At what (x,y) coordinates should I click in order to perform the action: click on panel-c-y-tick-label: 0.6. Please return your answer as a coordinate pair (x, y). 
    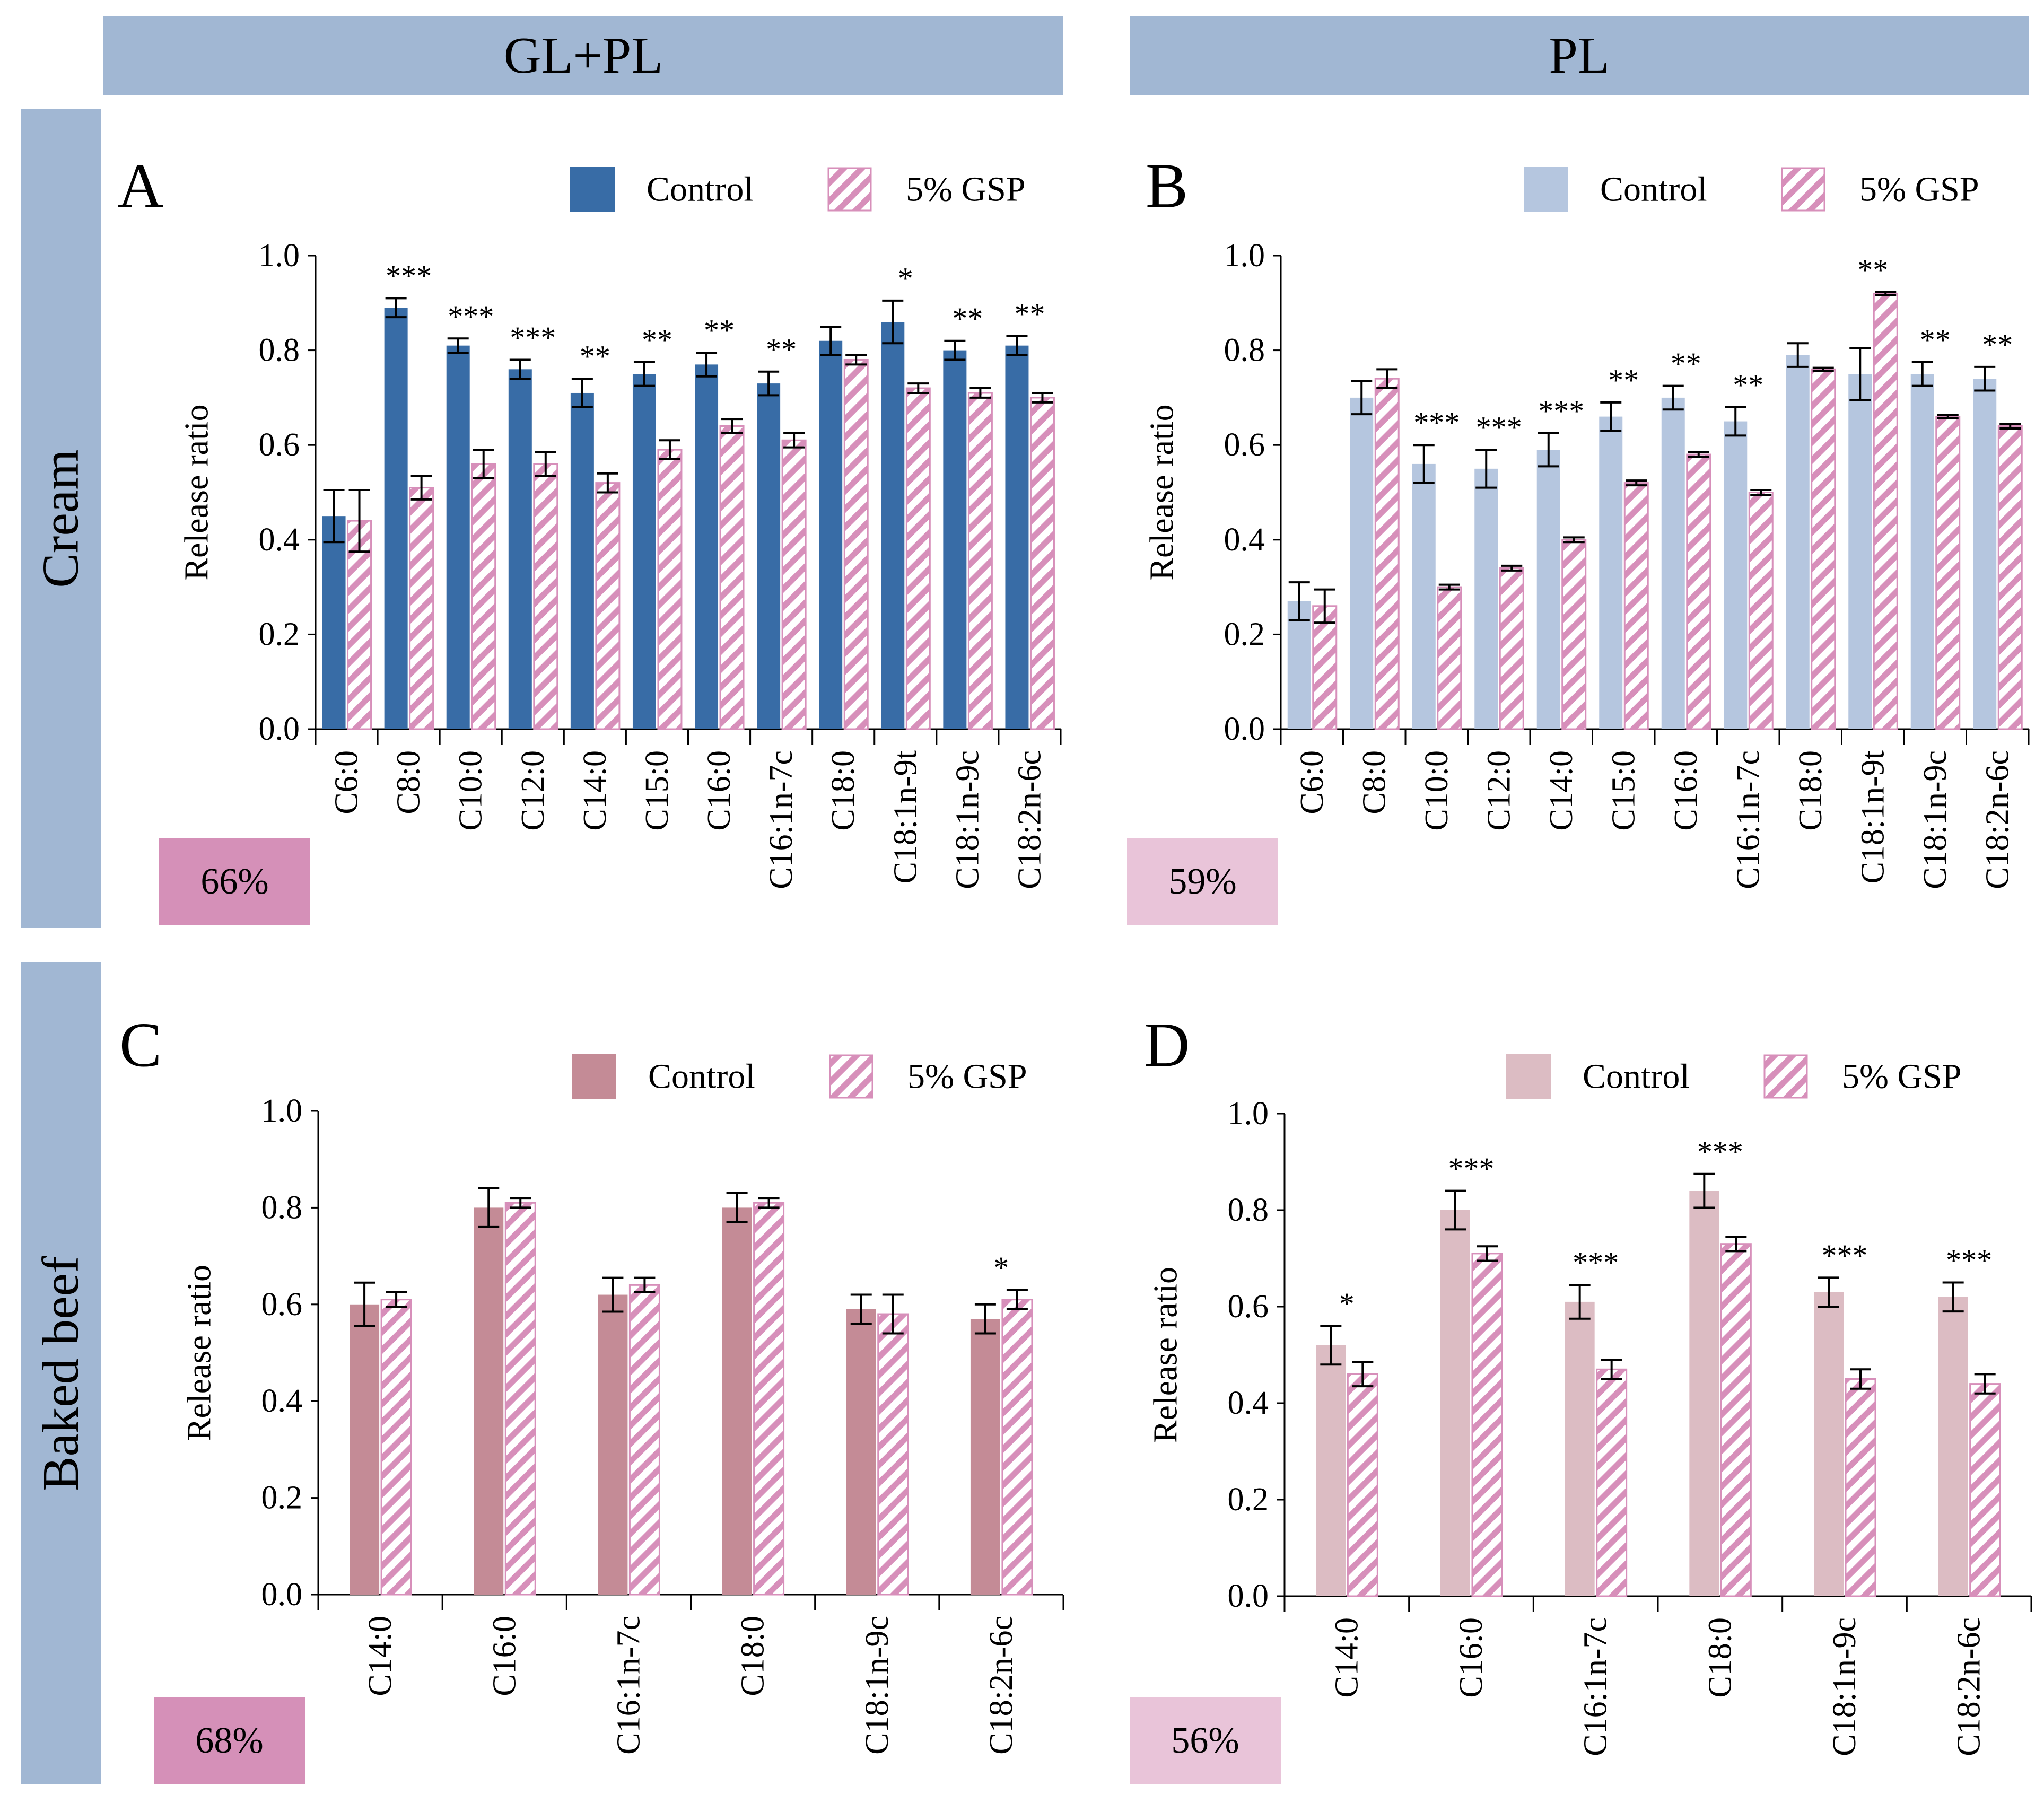
    Looking at the image, I should click on (282, 1305).